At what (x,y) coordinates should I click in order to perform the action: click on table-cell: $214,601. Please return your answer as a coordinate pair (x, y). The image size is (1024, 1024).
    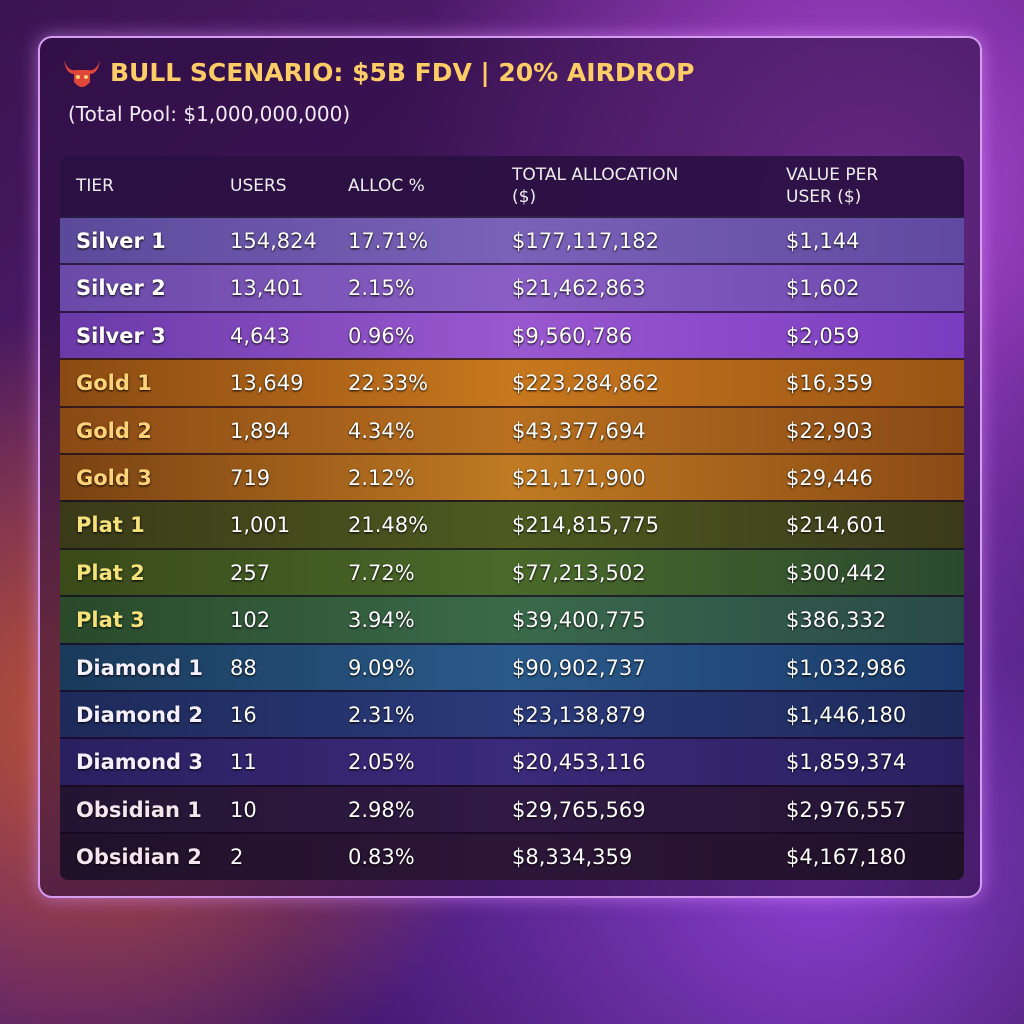
    Looking at the image, I should click on (836, 525).